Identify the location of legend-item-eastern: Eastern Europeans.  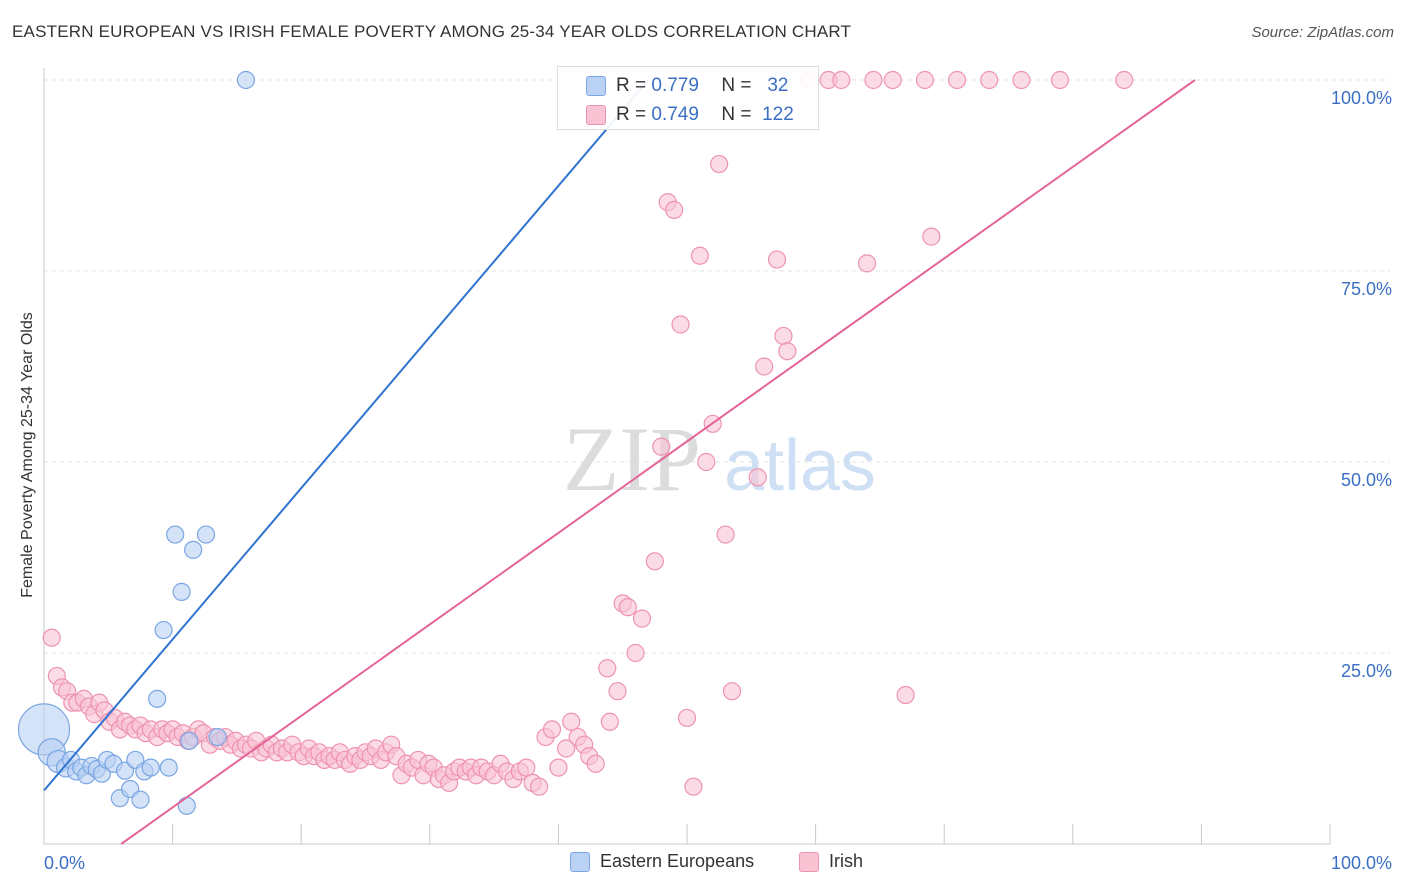
(662, 861).